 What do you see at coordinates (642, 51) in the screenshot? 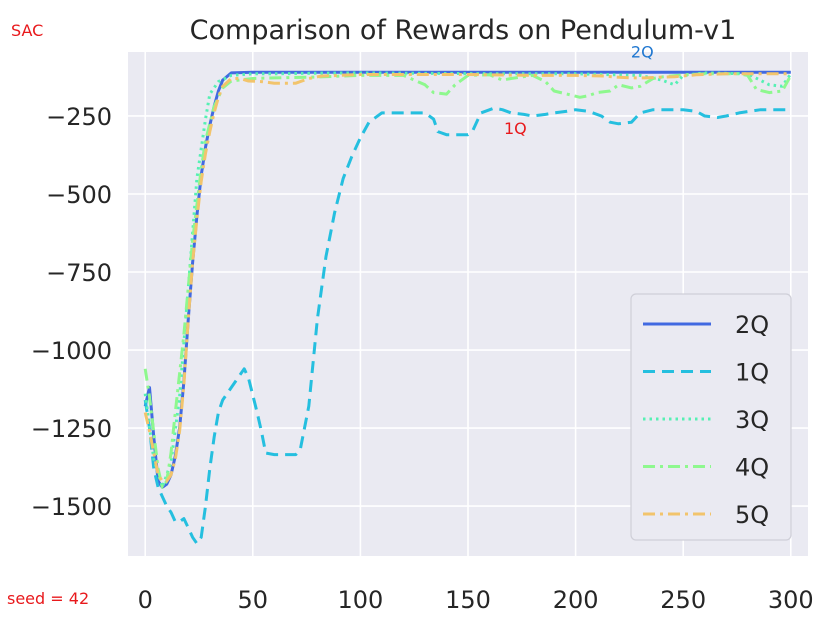
I see `annotation-label: 2Q` at bounding box center [642, 51].